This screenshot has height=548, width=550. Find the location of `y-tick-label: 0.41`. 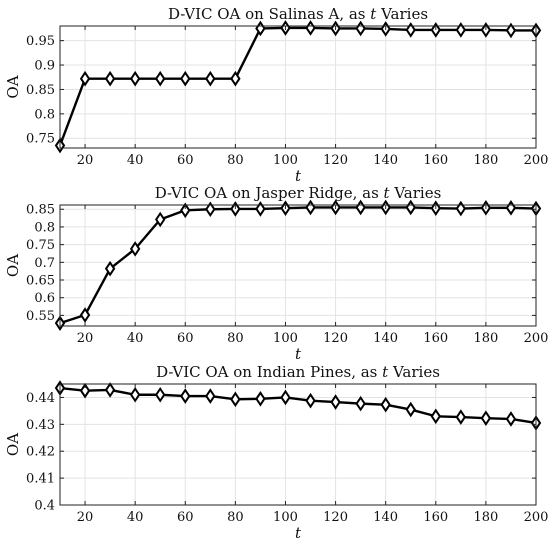

y-tick-label: 0.41 is located at coordinates (40, 479).